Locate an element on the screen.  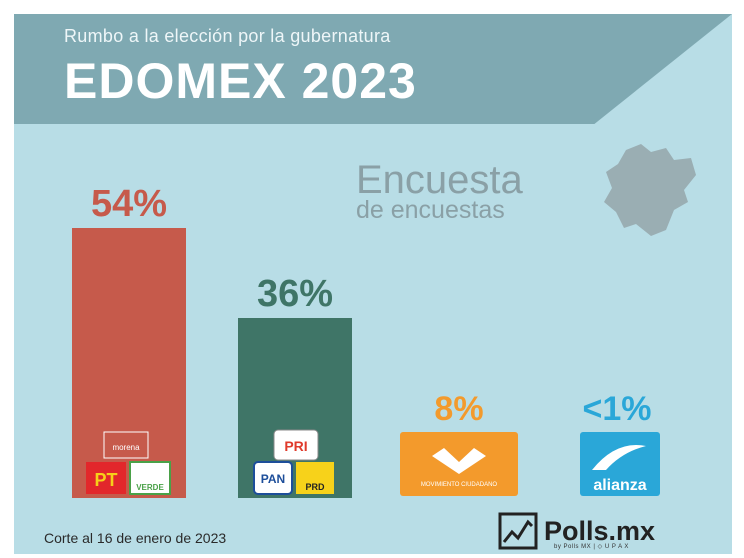
brand-name: Polls.mx is located at coordinates (600, 531).